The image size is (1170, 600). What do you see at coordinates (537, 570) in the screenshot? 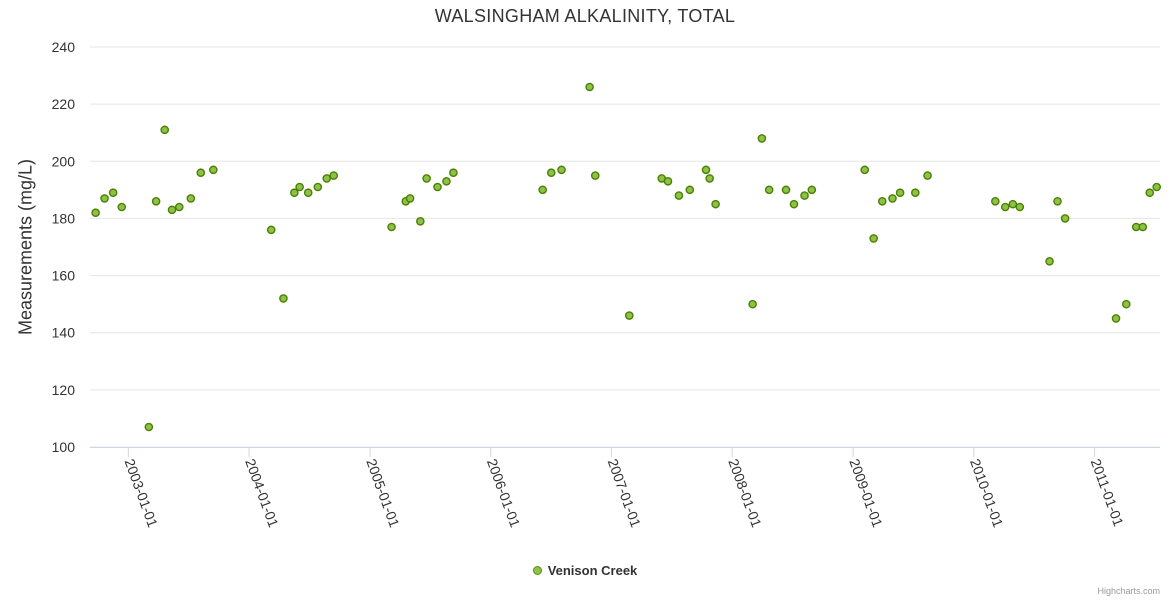
I see `legend-marker-icon` at bounding box center [537, 570].